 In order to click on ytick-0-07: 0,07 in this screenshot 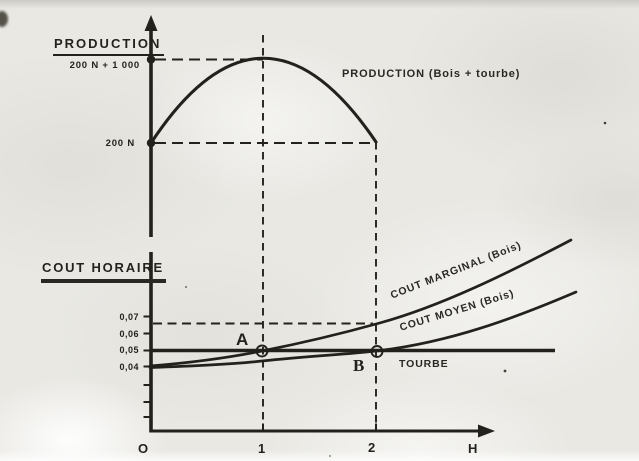, I will do `click(129, 316)`.